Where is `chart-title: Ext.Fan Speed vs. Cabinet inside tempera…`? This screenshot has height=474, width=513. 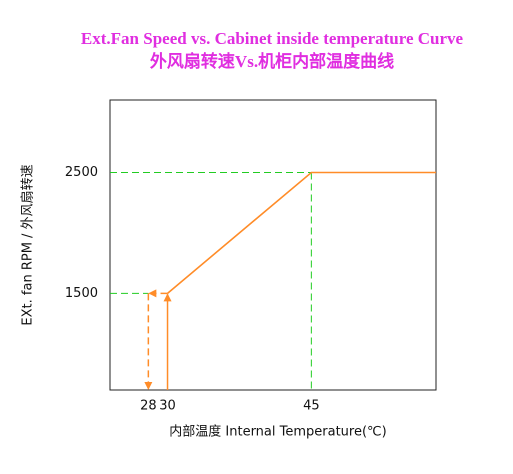
chart-title: Ext.Fan Speed vs. Cabinet inside tempera… is located at coordinates (272, 38).